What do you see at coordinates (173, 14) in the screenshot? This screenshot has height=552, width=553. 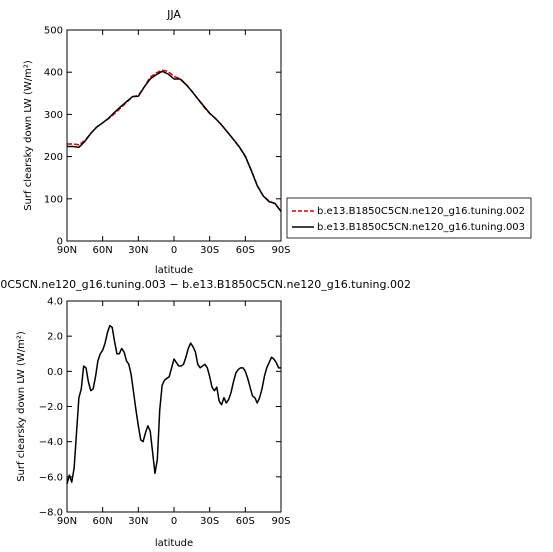 I see `chart-title: JJA` at bounding box center [173, 14].